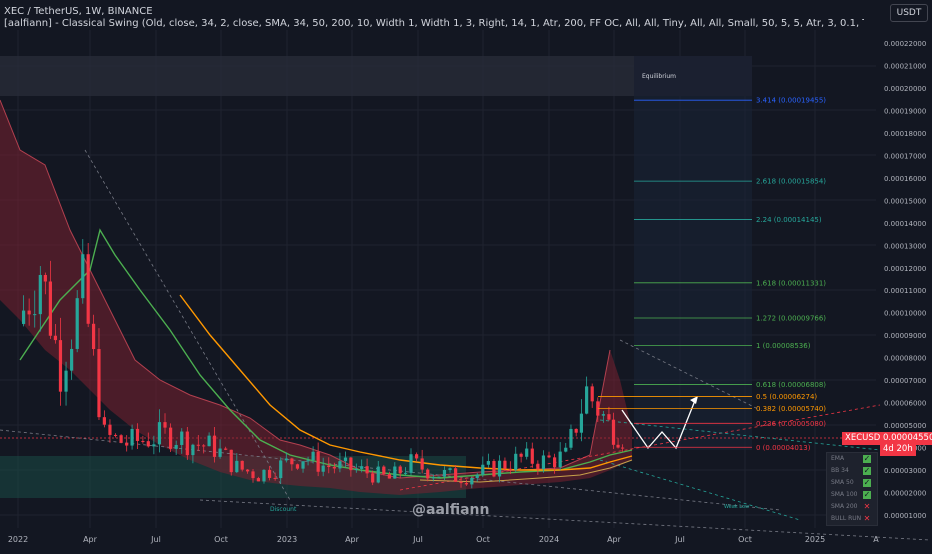  Describe the element at coordinates (905, 111) in the screenshot. I see `price-axis-label: 0.00019000` at that location.